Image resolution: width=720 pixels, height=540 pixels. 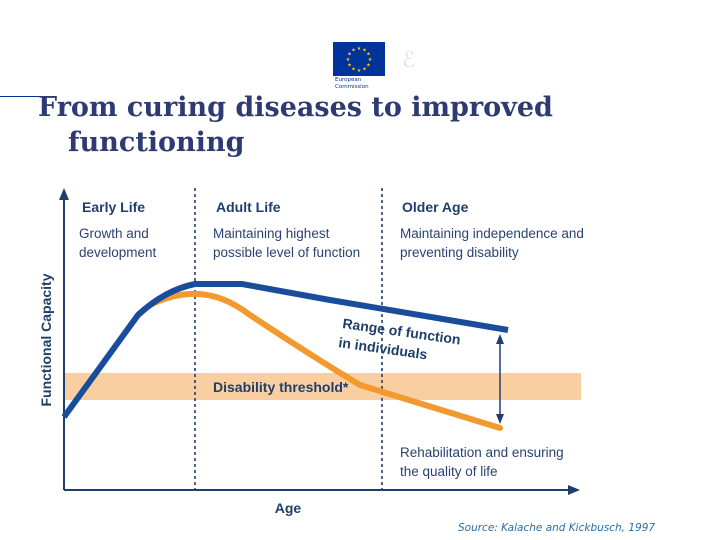 I want to click on range-arrow-down-icon, so click(x=500, y=419).